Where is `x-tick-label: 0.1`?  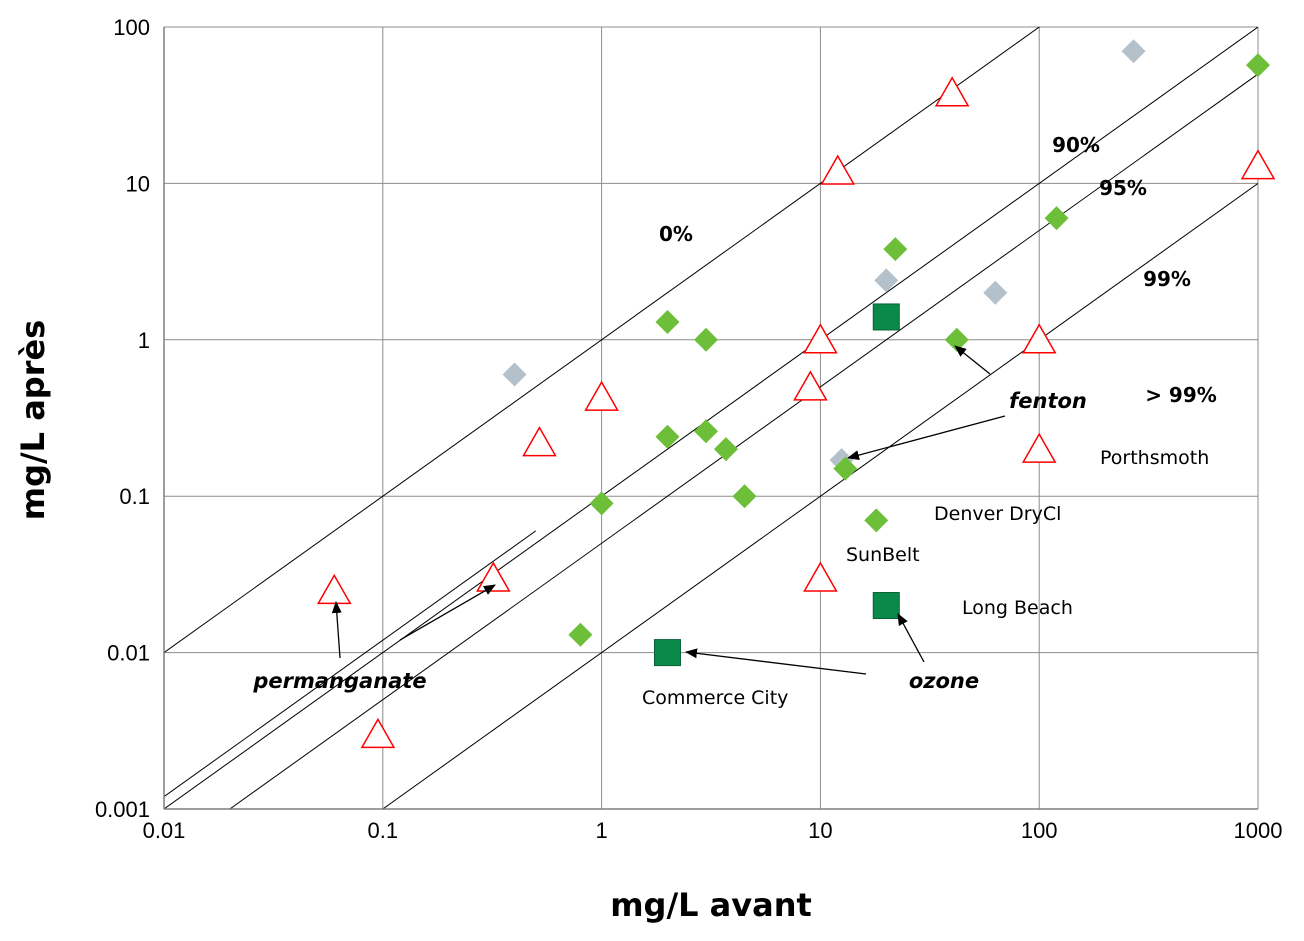 x-tick-label: 0.1 is located at coordinates (383, 830).